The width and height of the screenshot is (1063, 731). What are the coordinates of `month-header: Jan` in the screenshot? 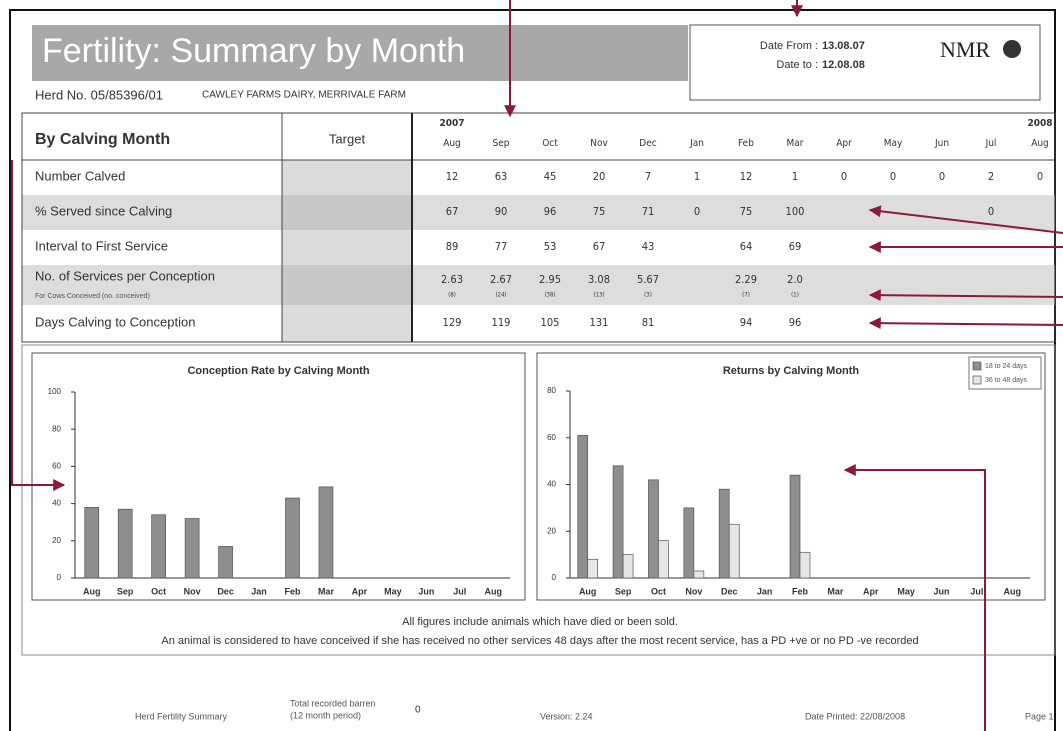 It's located at (696, 143).